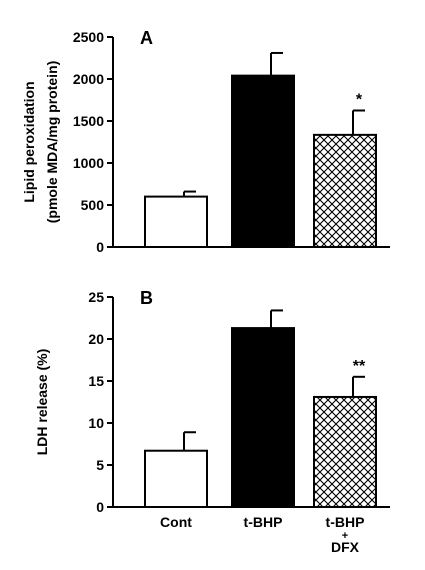 The width and height of the screenshot is (425, 570). Describe the element at coordinates (100, 465) in the screenshot. I see `y-tick-label: 5` at that location.